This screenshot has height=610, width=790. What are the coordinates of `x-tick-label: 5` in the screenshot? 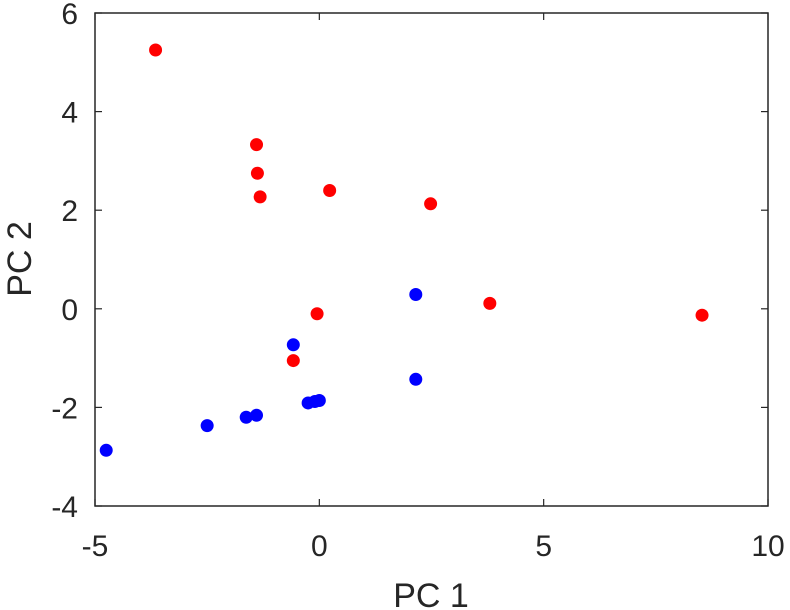 It's located at (543, 546).